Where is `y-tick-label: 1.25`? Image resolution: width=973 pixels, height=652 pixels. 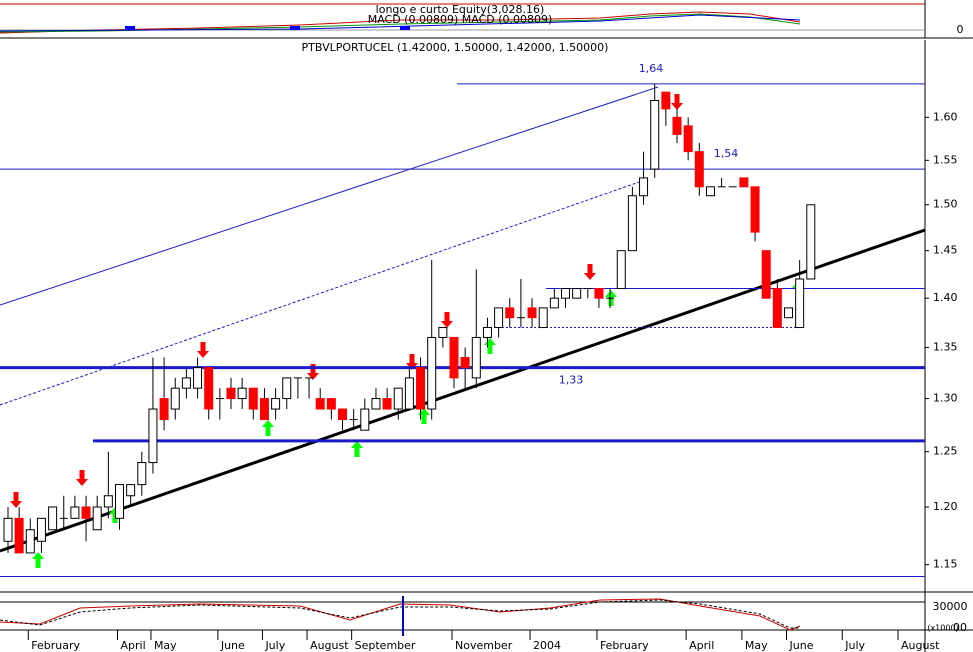
y-tick-label: 1.25 is located at coordinates (945, 451).